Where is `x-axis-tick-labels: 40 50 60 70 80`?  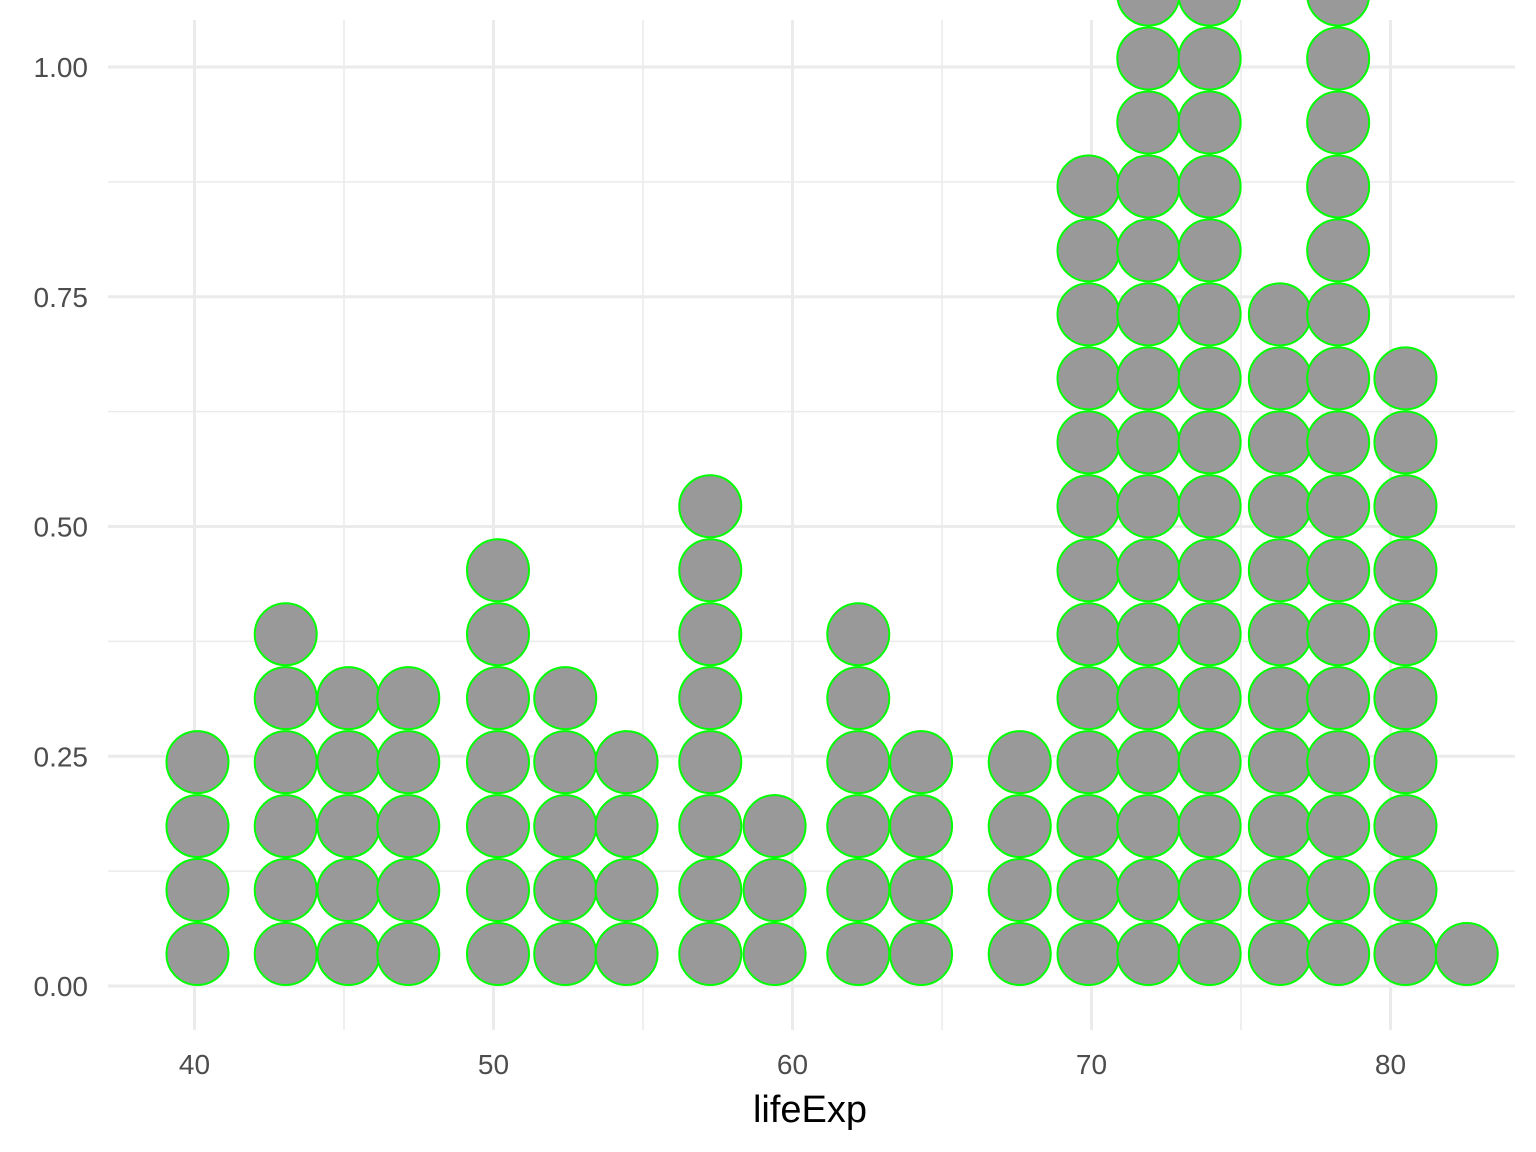 x-axis-tick-labels: 40 50 60 70 80 is located at coordinates (792, 1064).